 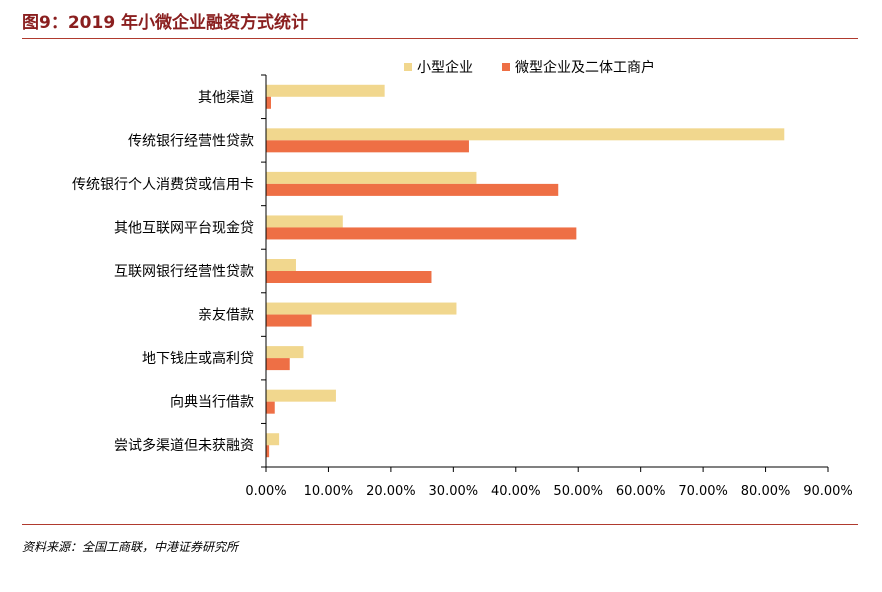 I want to click on x-tick-label: 70.00%, so click(x=703, y=491).